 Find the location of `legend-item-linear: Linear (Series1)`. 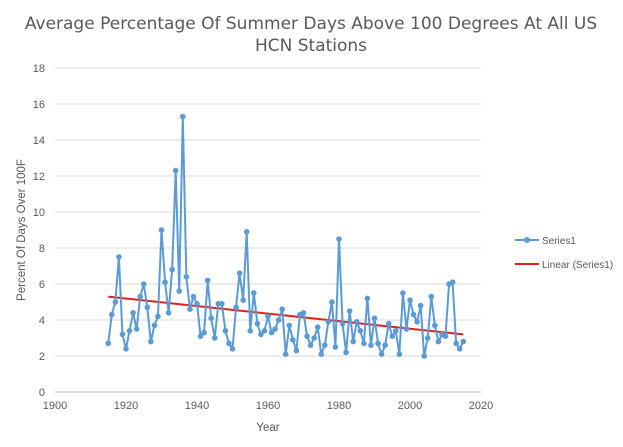

legend-item-linear: Linear (Series1) is located at coordinates (564, 265).